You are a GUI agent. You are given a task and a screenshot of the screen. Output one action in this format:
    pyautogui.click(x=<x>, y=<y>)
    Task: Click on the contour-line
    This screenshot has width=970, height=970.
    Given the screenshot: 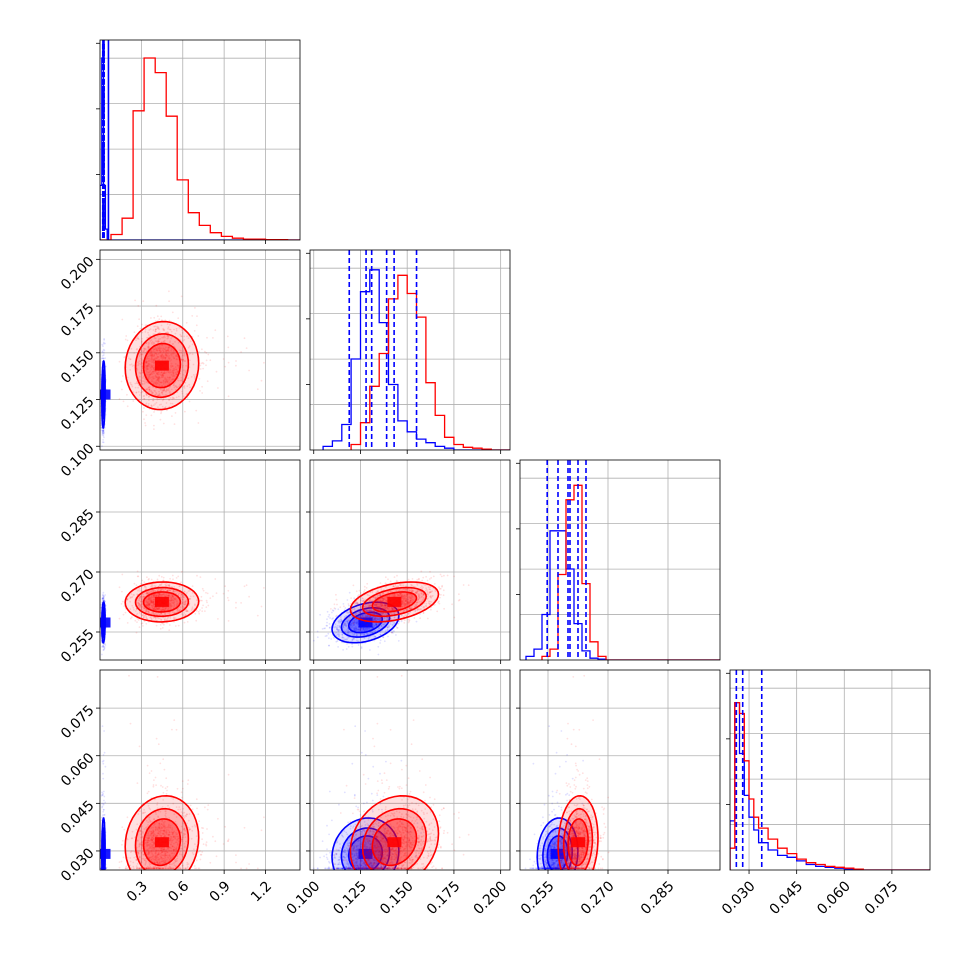 What is the action you would take?
    pyautogui.click(x=162, y=366)
    